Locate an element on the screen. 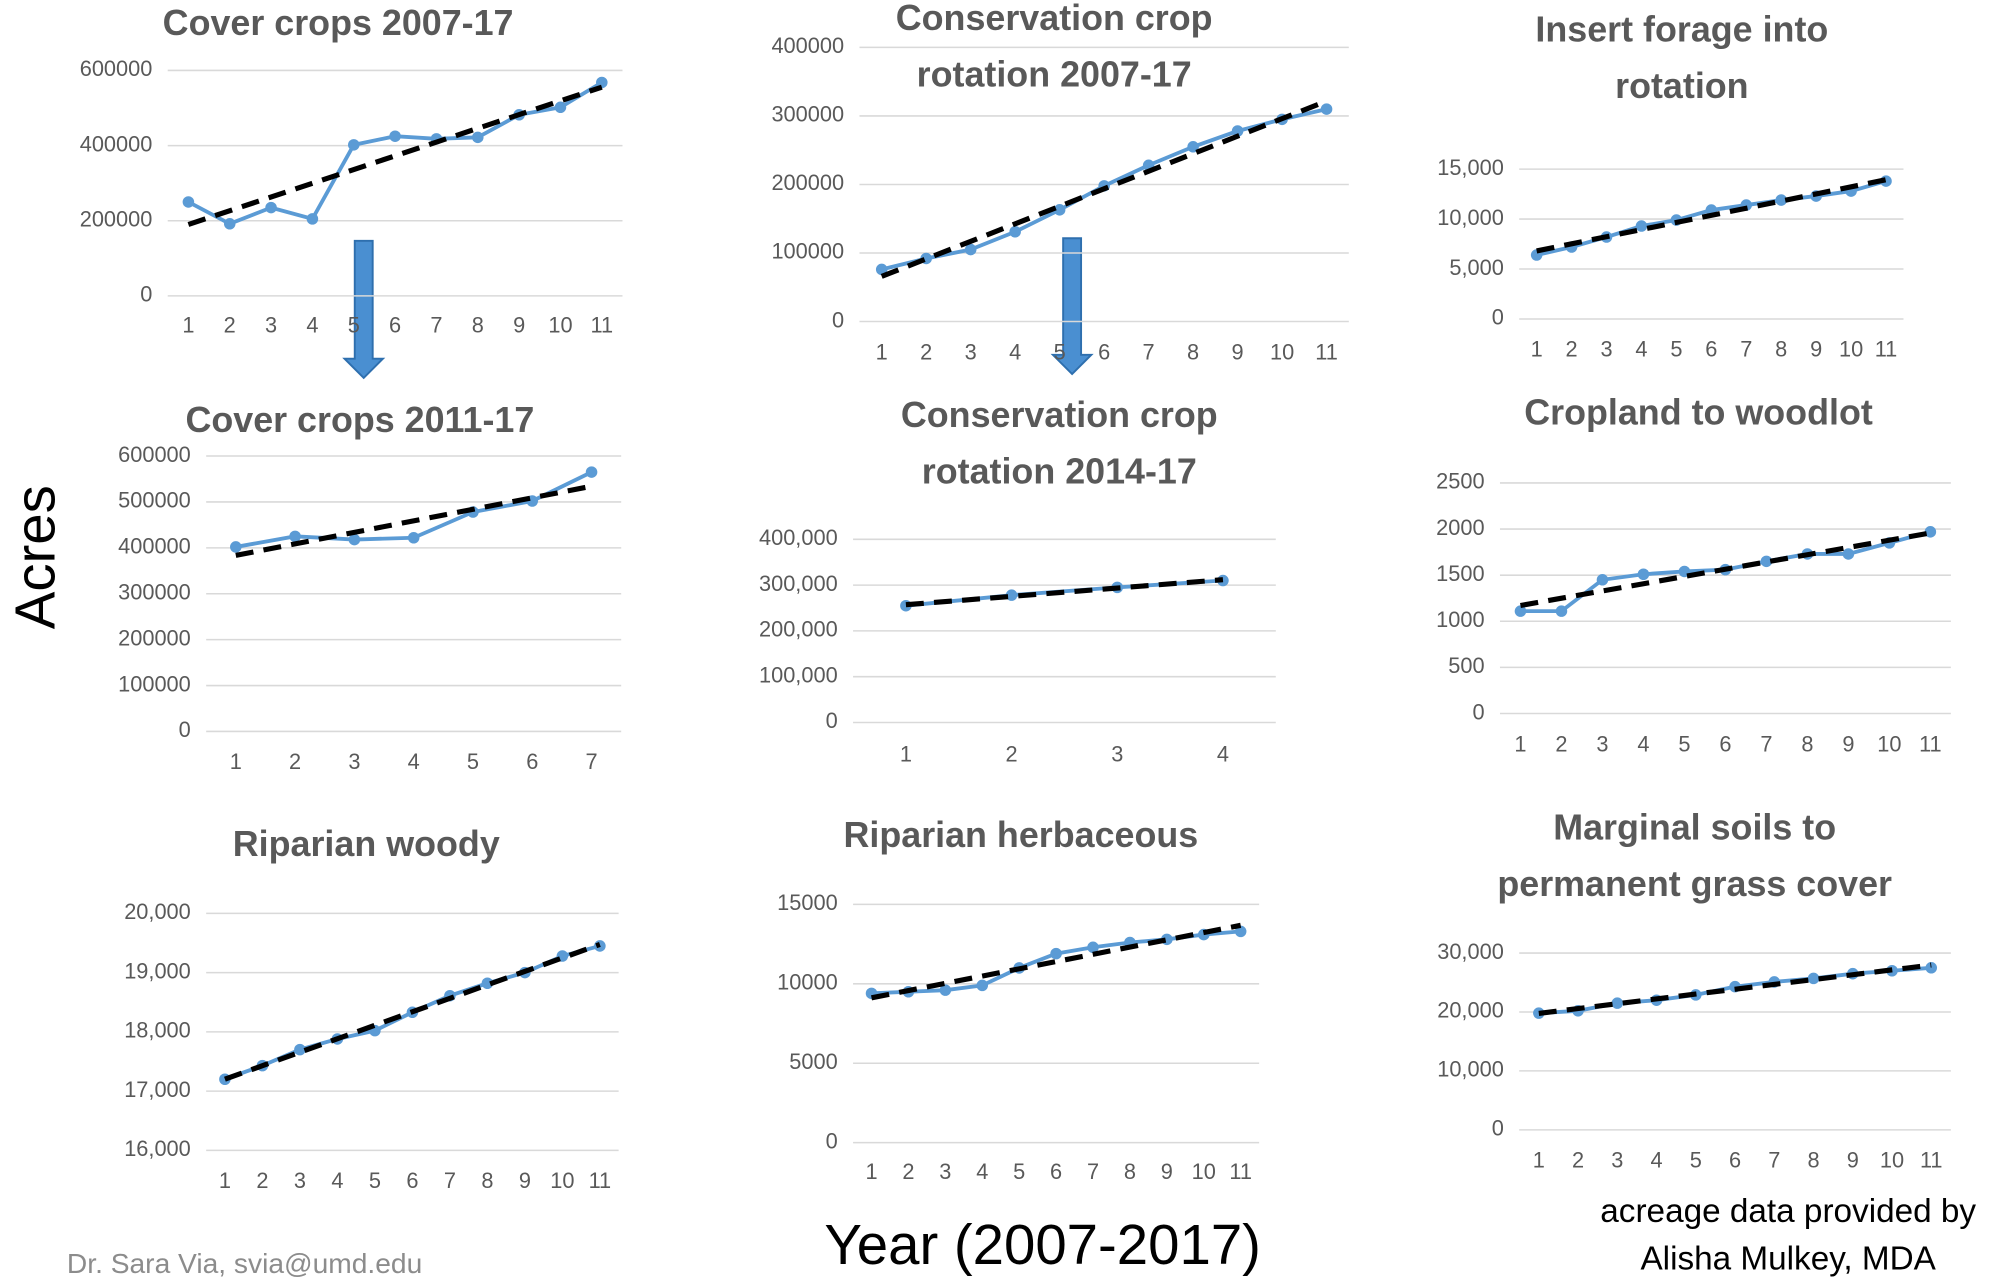 This screenshot has height=1281, width=2011. chart-title: rotation is located at coordinates (1681, 86).